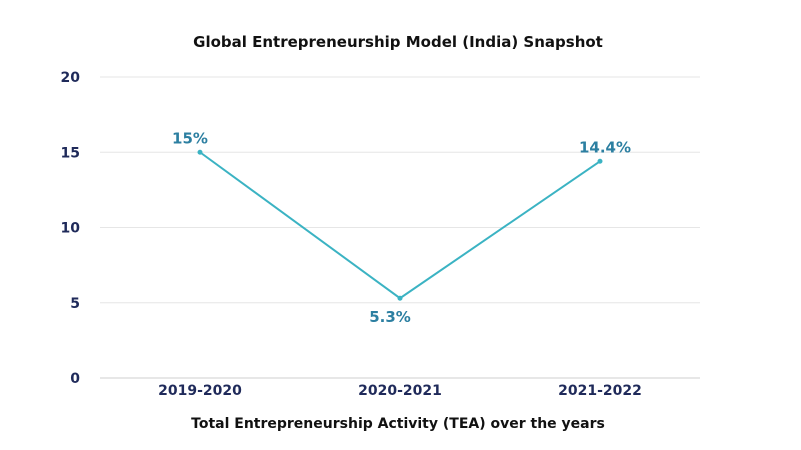  I want to click on y-tick-label: 0, so click(75, 379).